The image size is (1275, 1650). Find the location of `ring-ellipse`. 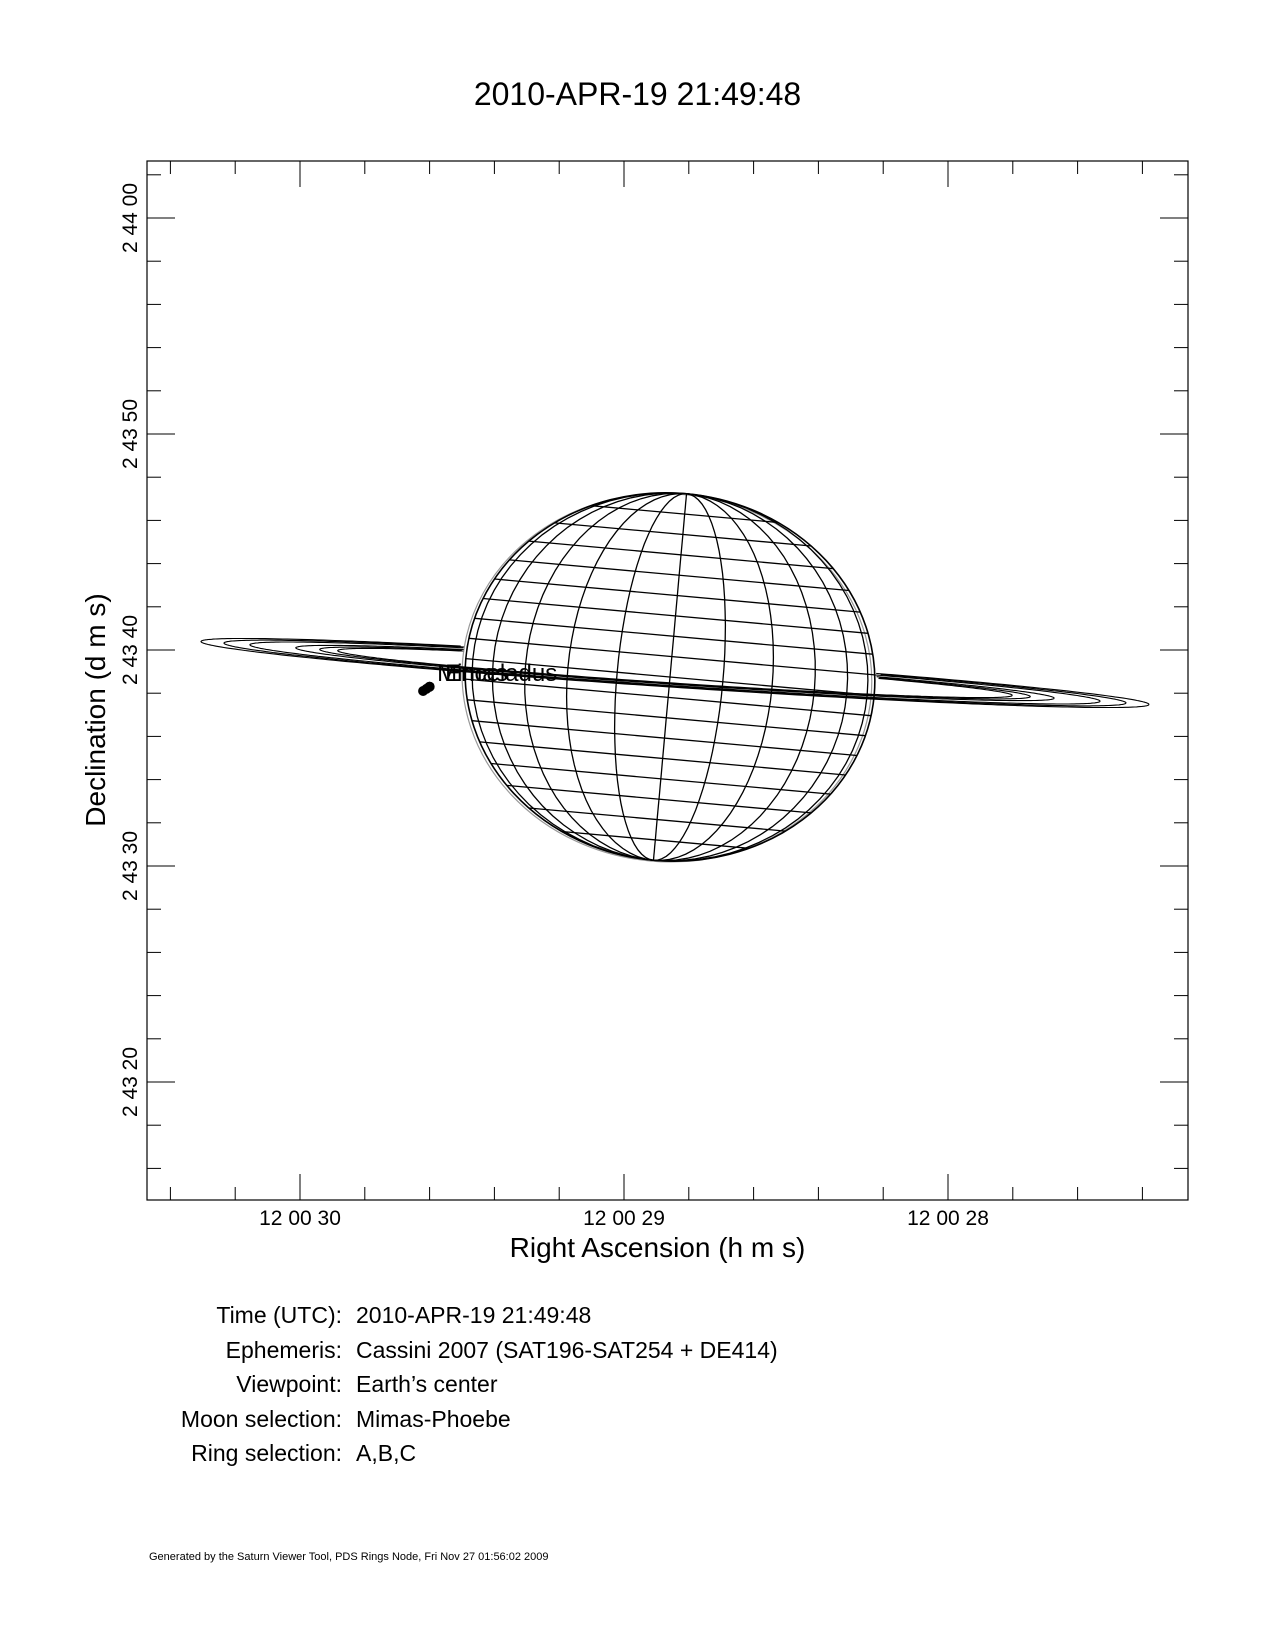

ring-ellipse is located at coordinates (675, 673).